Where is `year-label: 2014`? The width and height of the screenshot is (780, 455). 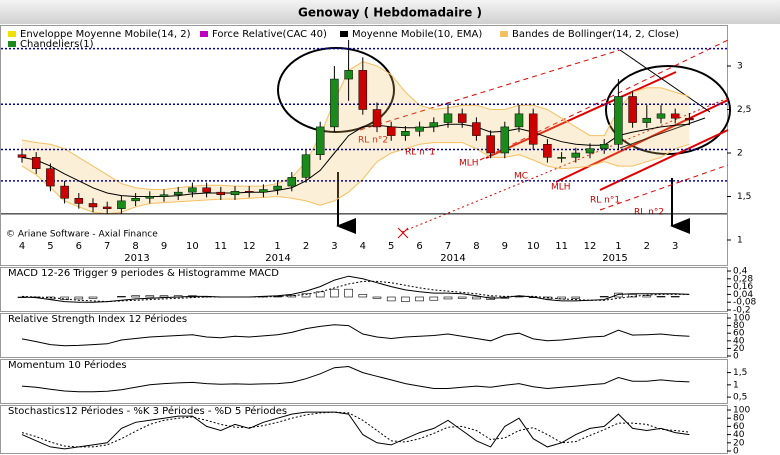 year-label: 2014 is located at coordinates (277, 258).